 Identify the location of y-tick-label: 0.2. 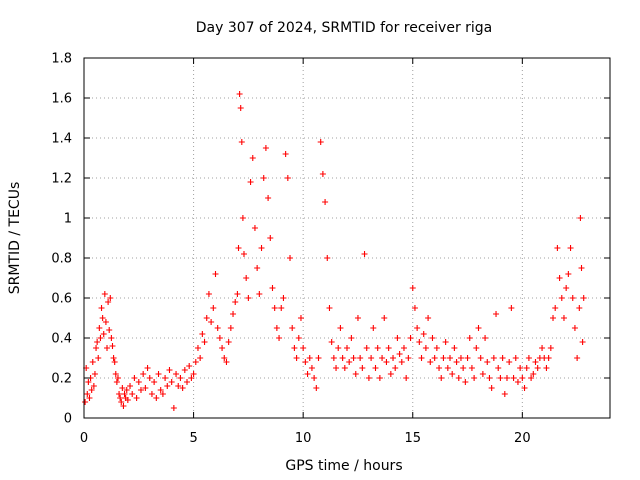
(61, 379).